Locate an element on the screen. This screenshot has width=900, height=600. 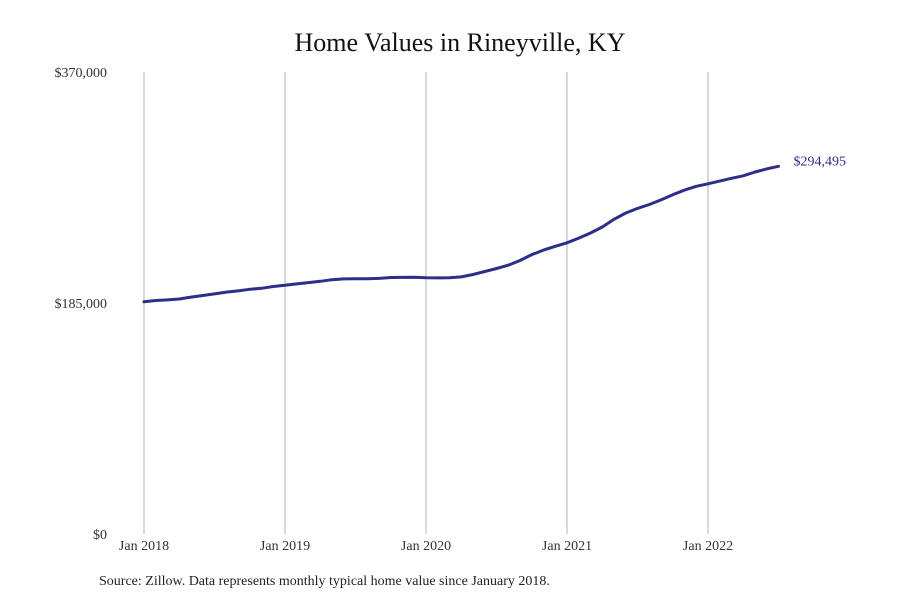
x-axis-ticks: Jan 2018 Jan 2019 Jan 2020 Jan 2021 Jan 2022 is located at coordinates (426, 546).